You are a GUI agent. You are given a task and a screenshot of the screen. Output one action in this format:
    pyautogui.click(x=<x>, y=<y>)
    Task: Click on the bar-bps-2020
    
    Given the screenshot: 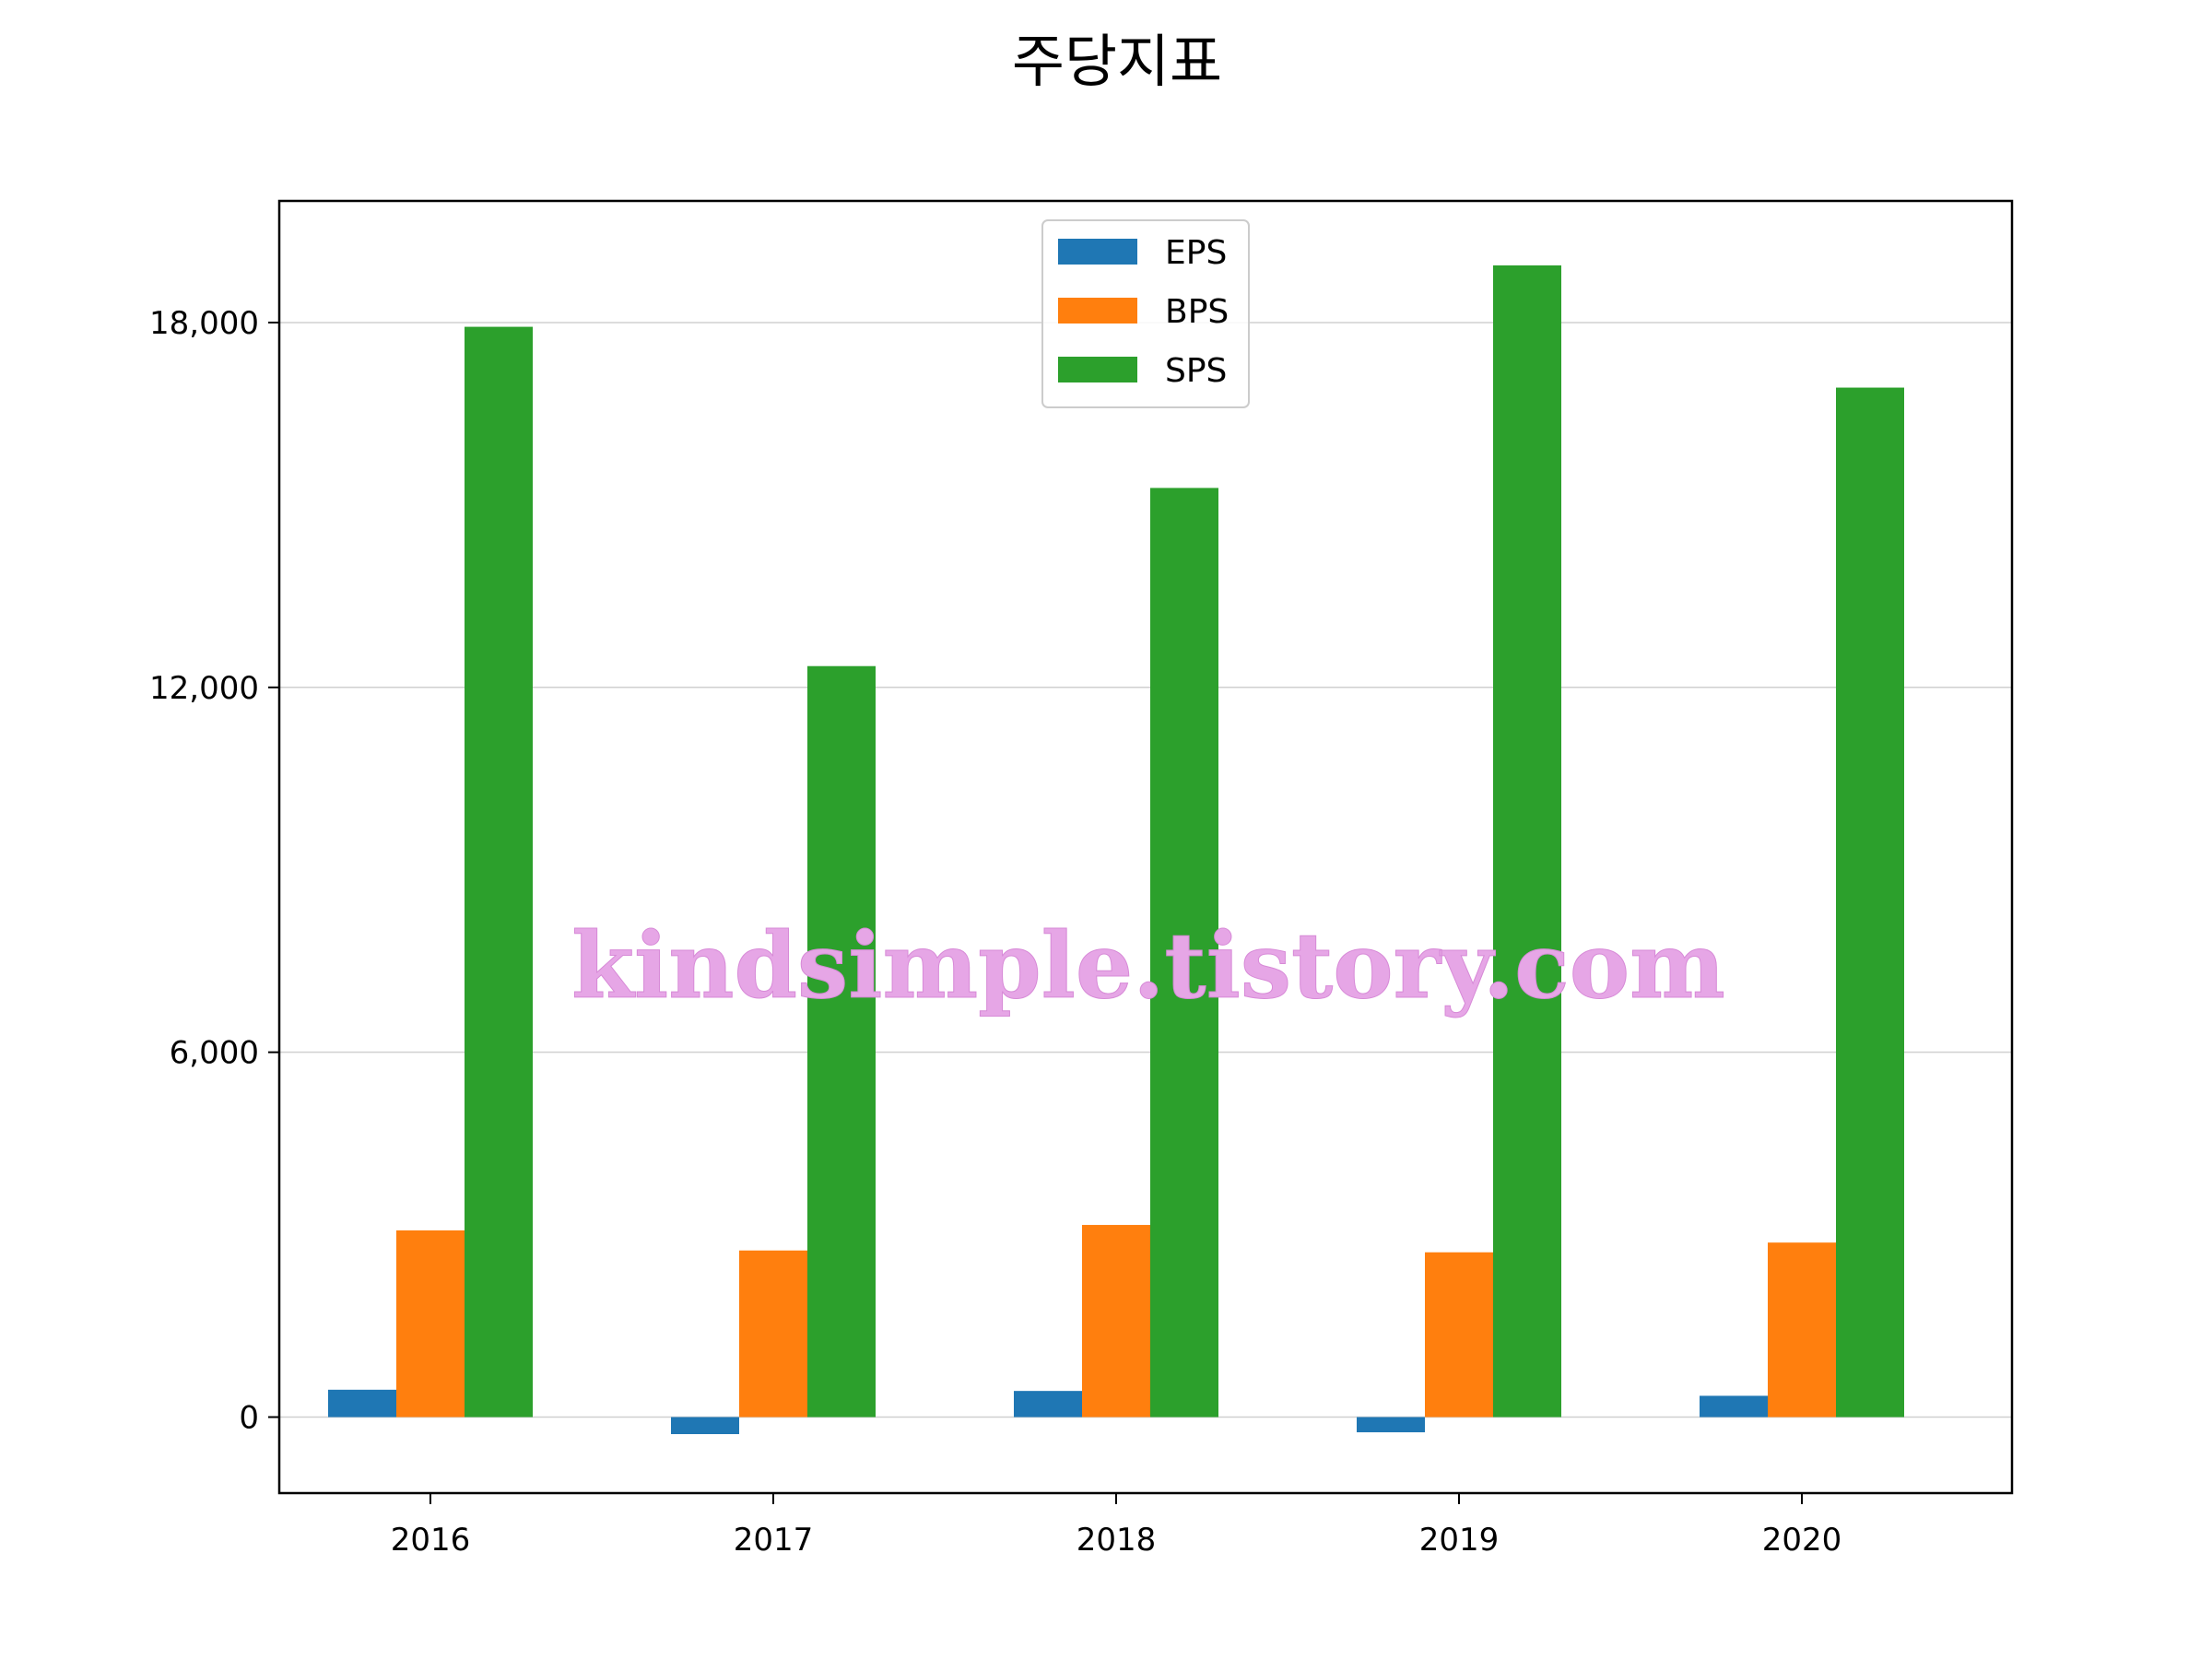 What is the action you would take?
    pyautogui.click(x=1802, y=1330)
    